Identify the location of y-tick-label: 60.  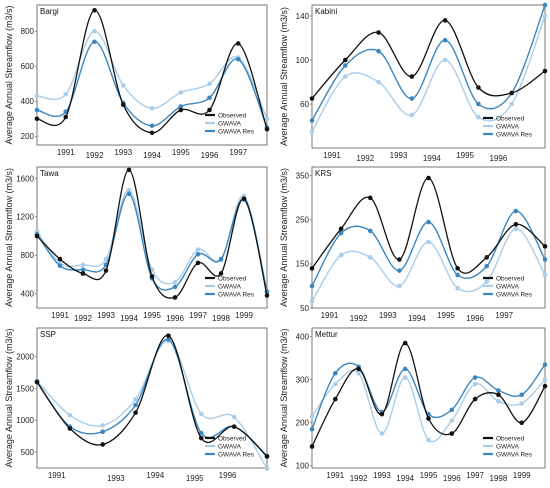
(304, 104).